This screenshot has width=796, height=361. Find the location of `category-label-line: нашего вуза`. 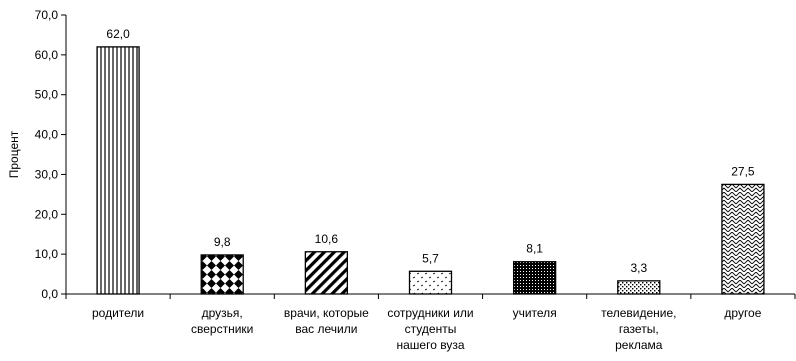

category-label-line: нашего вуза is located at coordinates (430, 345).